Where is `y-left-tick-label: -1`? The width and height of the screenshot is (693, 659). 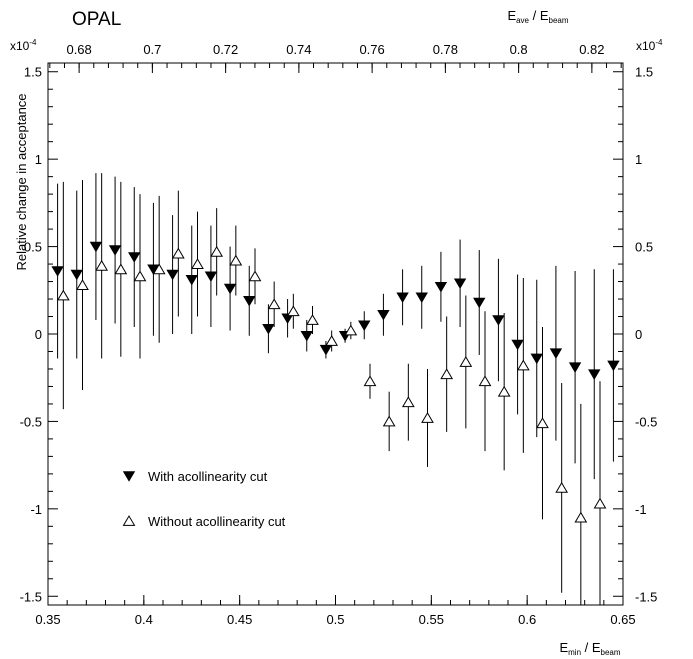 y-left-tick-label: -1 is located at coordinates (36, 509).